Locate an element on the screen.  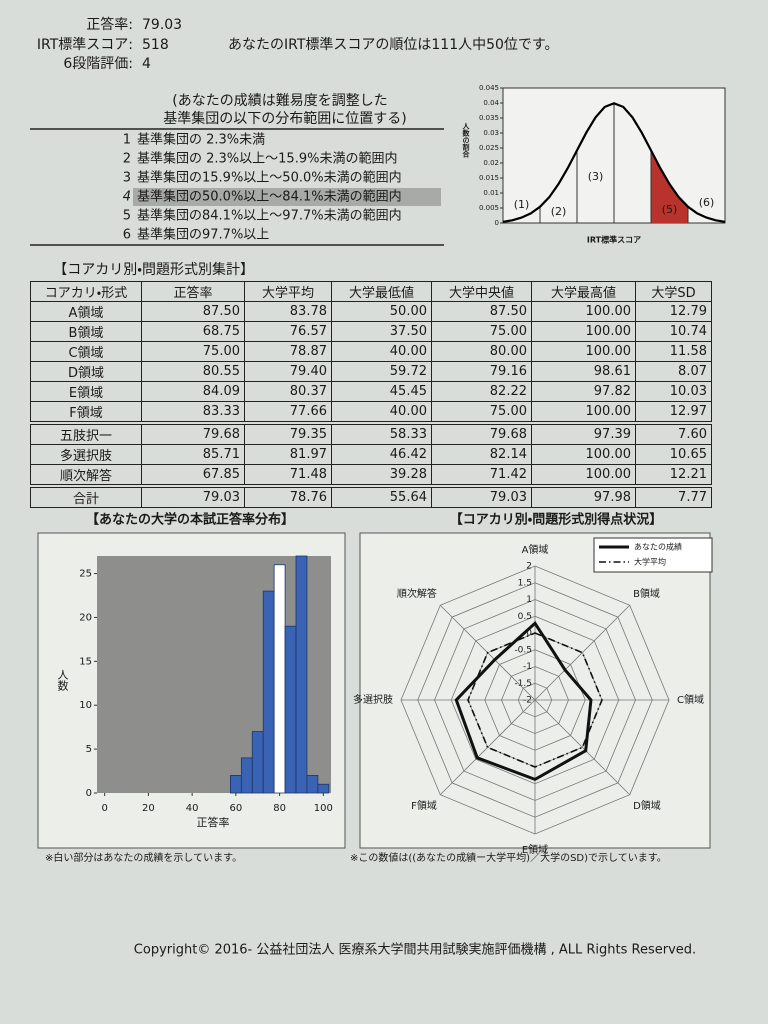
table-cell: 78.76 is located at coordinates (288, 496).